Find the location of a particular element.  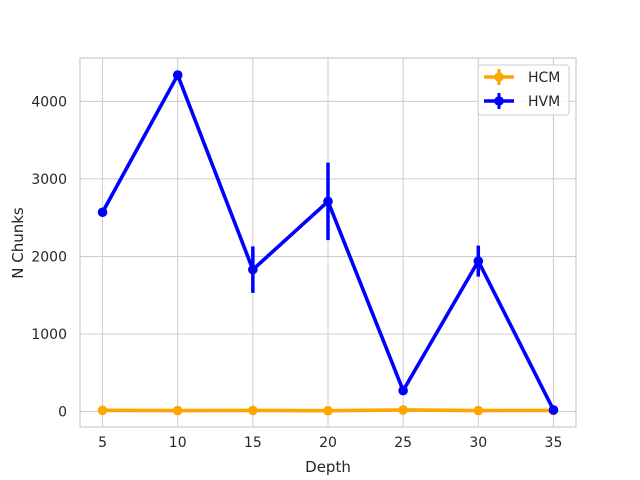

y-tick-label: 3000 is located at coordinates (49, 180).